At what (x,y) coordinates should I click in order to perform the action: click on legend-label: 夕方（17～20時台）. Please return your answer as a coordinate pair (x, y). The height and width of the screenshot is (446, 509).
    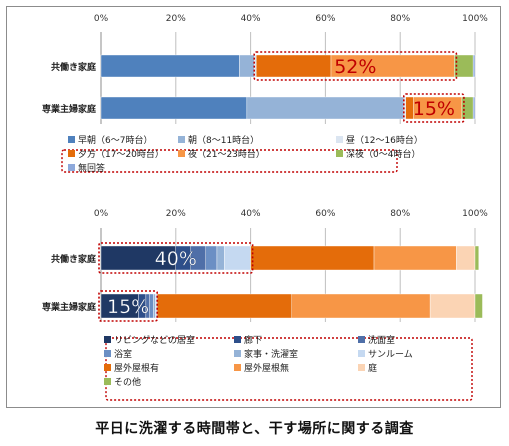
    Looking at the image, I should click on (121, 154).